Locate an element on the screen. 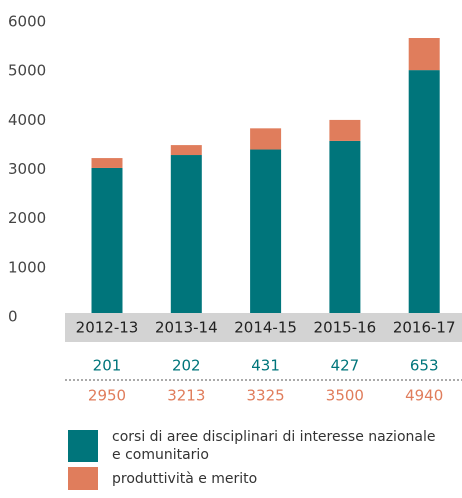  x-tick-label: 2013-14 is located at coordinates (186, 328).